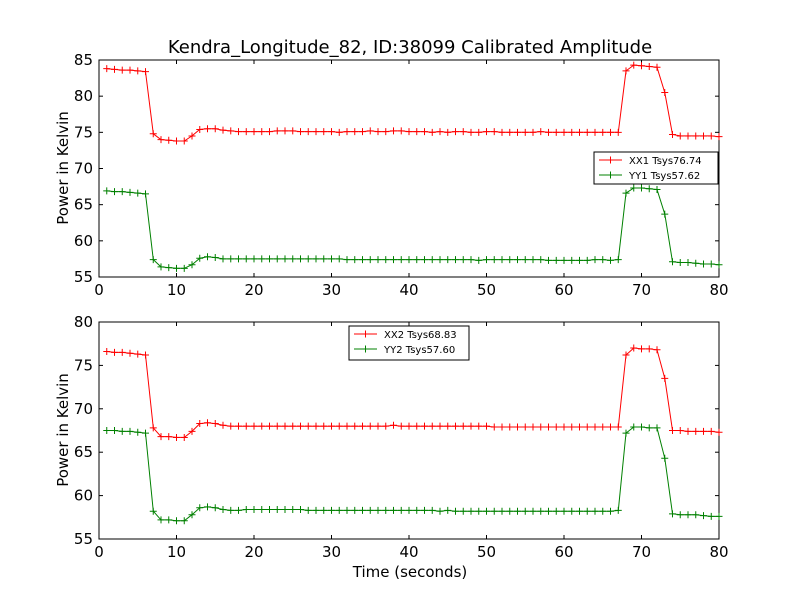 Image resolution: width=800 pixels, height=600 pixels. I want to click on top-legend-label: XX1 Tsys76.74, so click(665, 161).